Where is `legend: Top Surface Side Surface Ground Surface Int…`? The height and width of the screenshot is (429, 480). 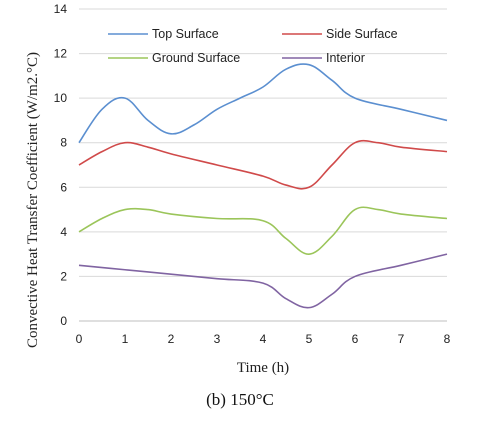
legend: Top Surface Side Surface Ground Surface Int… is located at coordinates (253, 46).